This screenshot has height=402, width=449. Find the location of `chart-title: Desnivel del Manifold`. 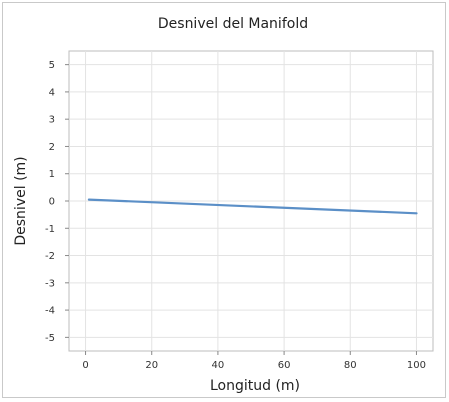

chart-title: Desnivel del Manifold is located at coordinates (233, 24).